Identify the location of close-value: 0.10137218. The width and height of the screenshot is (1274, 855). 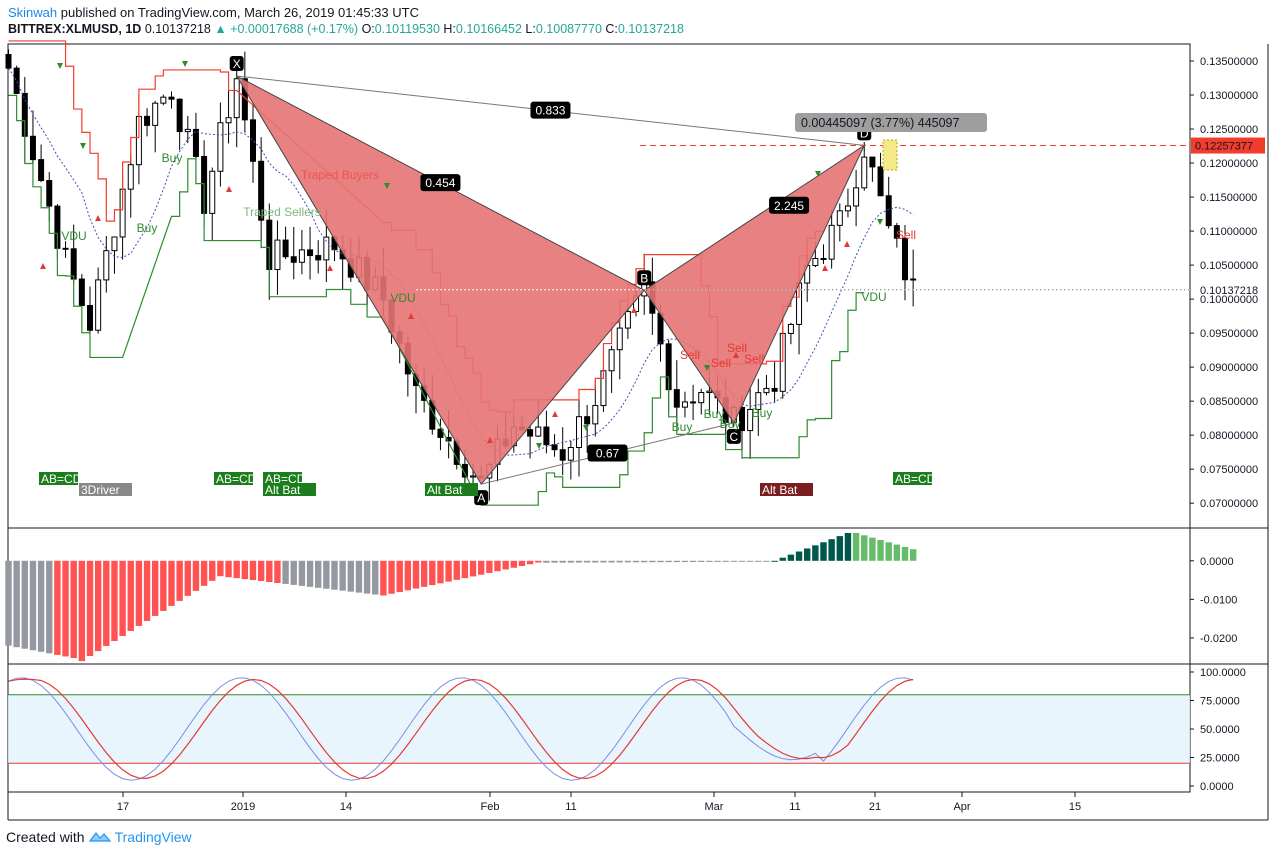
(650, 29).